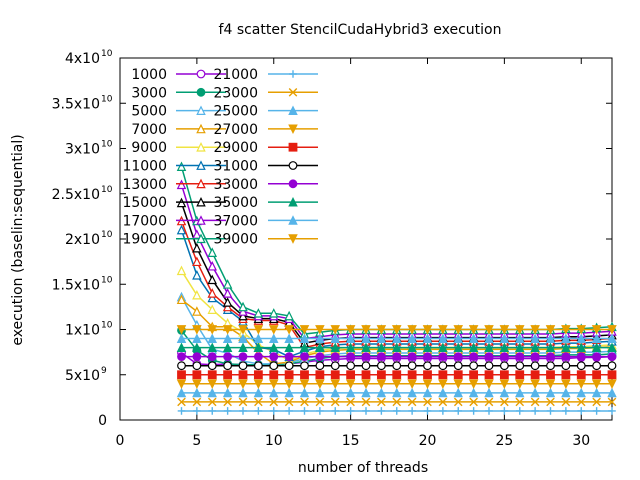  Describe the element at coordinates (265, 221) in the screenshot. I see `legend-item-37000: 37000` at that location.